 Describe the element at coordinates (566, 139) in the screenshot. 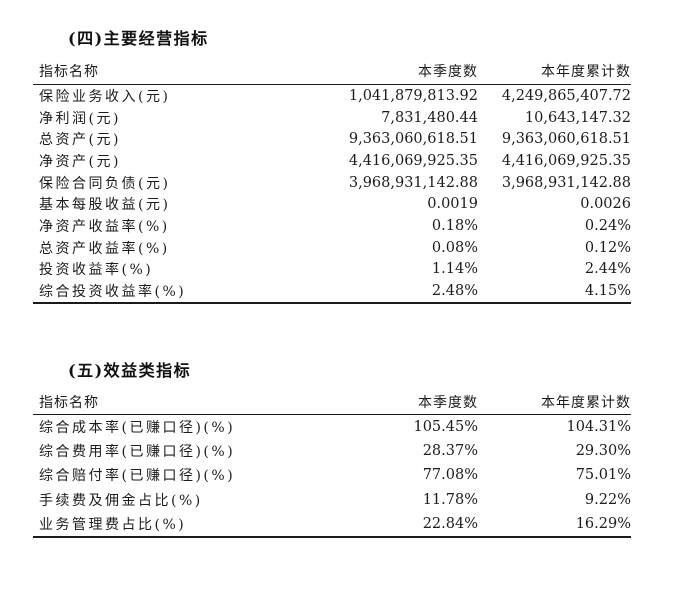

I see `ytd-value: 9,363,060,618.51` at that location.